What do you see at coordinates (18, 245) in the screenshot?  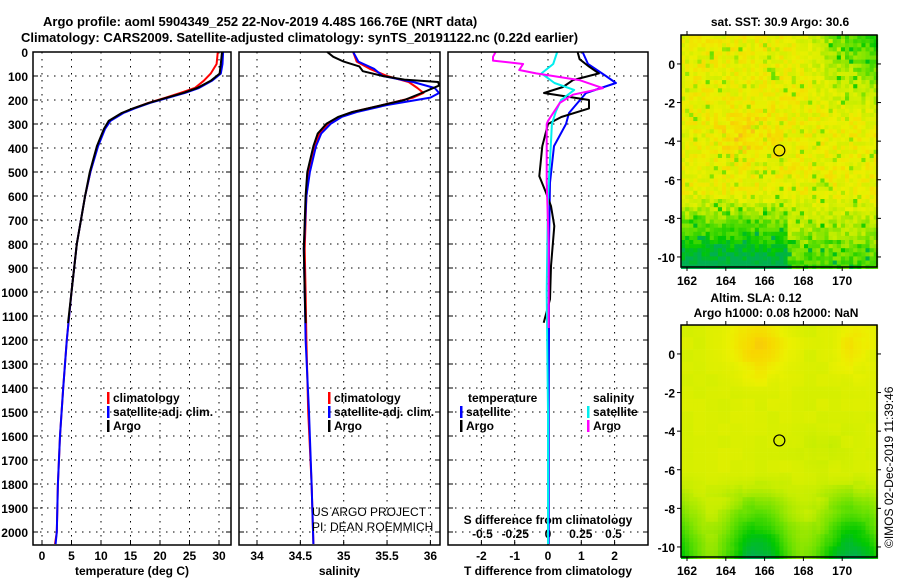 I see `depth-tick-label: 800` at bounding box center [18, 245].